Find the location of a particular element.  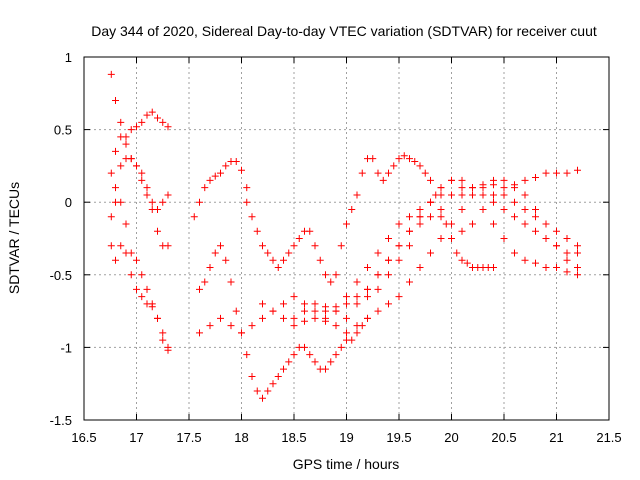

x-tick-label: 17 is located at coordinates (136, 437).